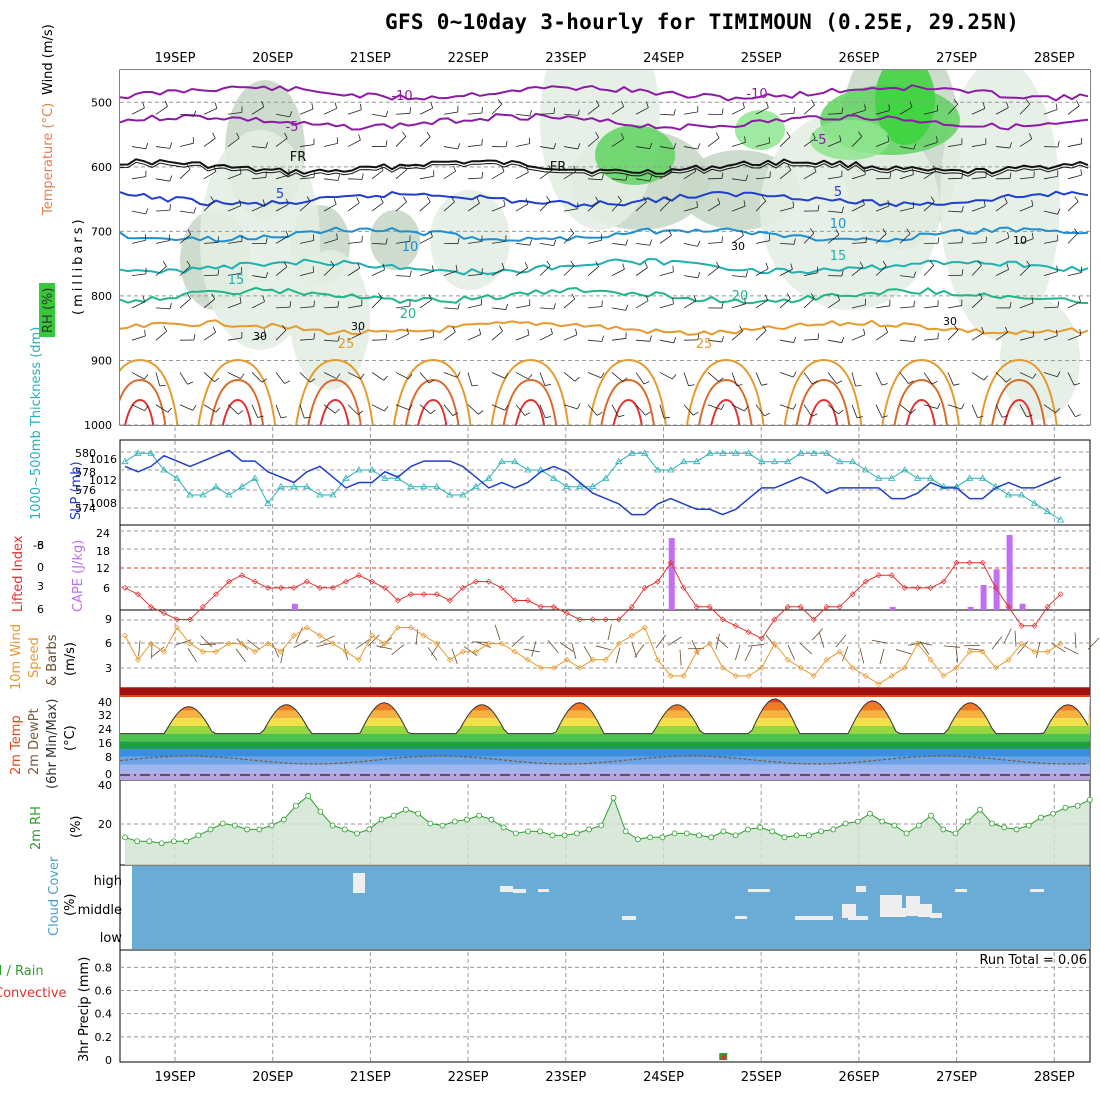  What do you see at coordinates (52, 660) in the screenshot?
I see `wind-ylabel-3: & Barbs` at bounding box center [52, 660].